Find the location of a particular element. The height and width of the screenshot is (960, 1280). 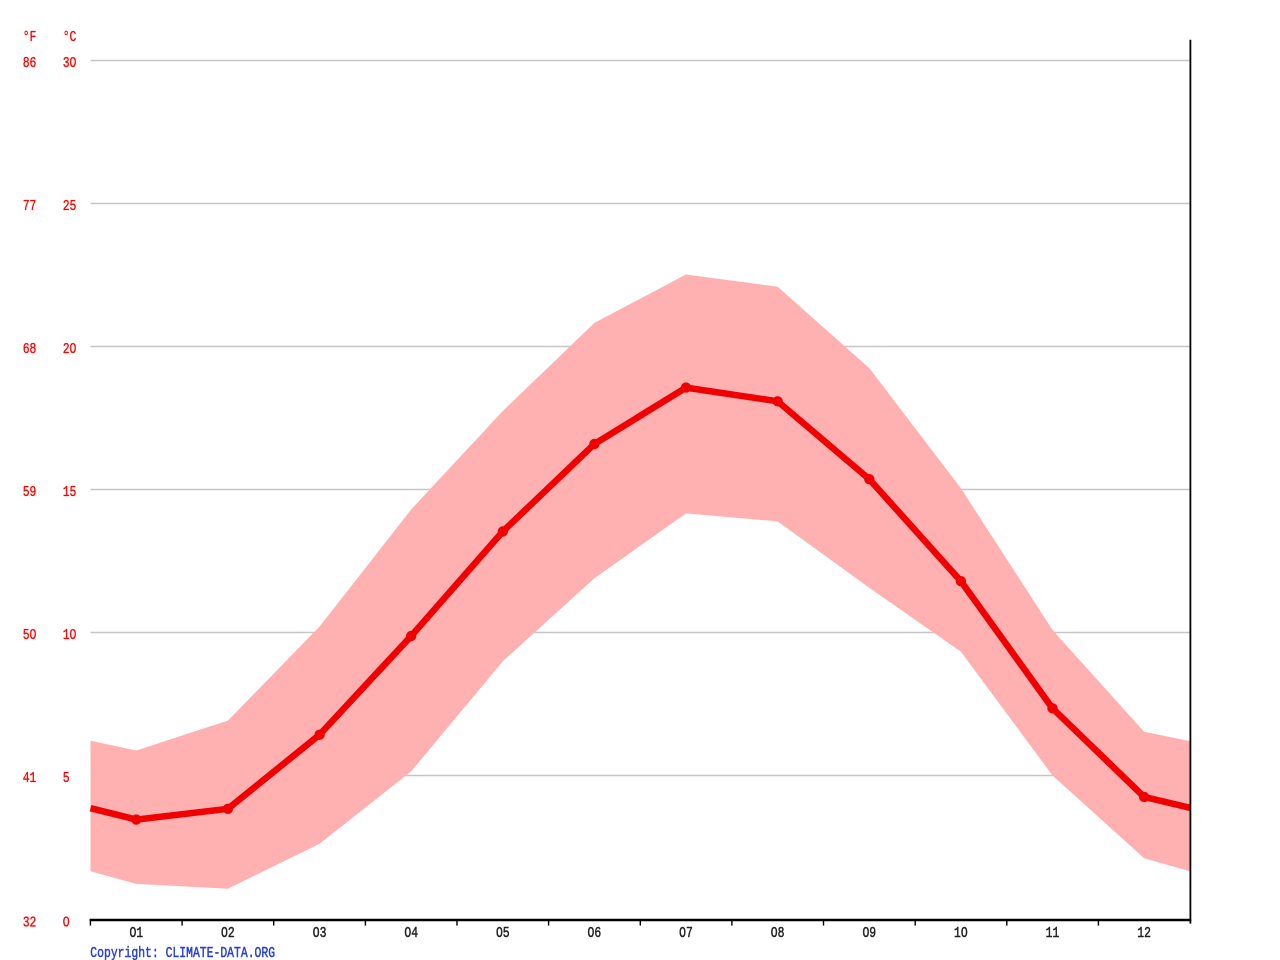

svg-text: O1 is located at coordinates (136, 933).